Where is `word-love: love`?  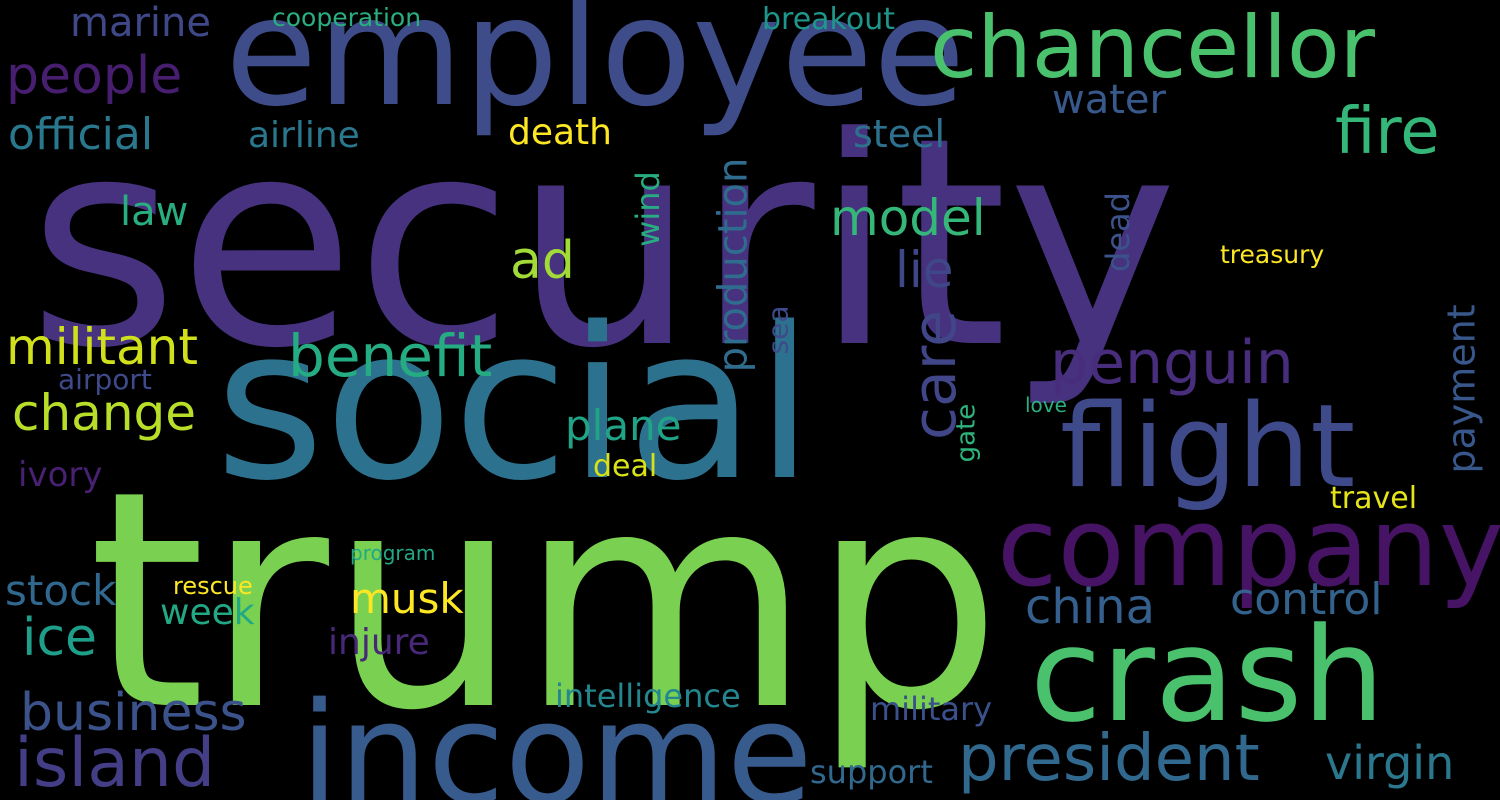
word-love: love is located at coordinates (1046, 405).